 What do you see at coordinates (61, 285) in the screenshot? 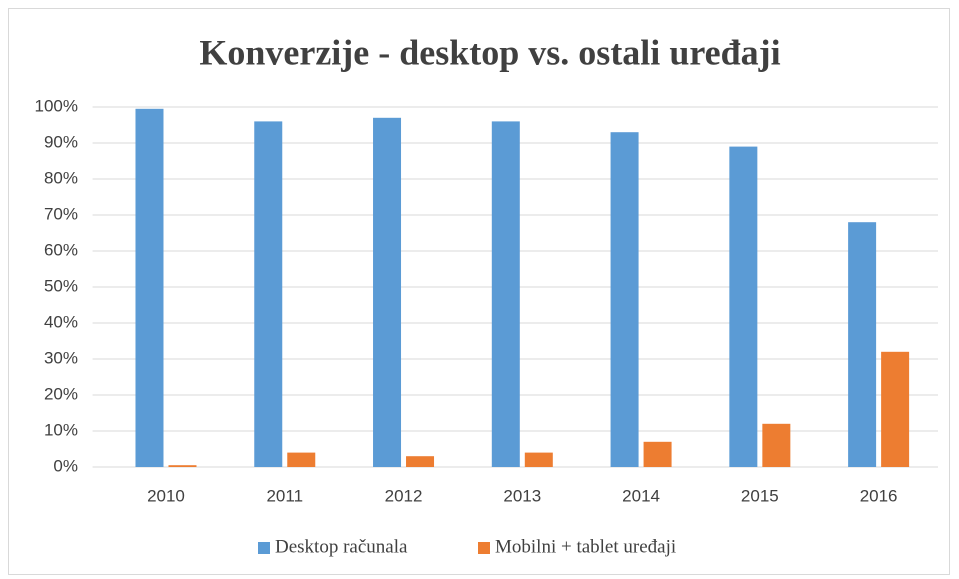
I see `y-tick-label: 50%` at bounding box center [61, 285].